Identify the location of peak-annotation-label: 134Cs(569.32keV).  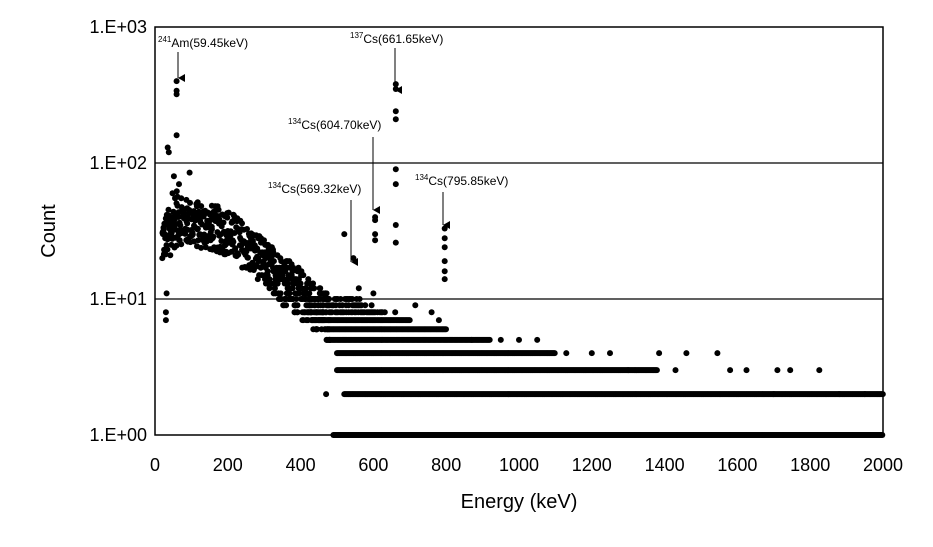
(314, 188).